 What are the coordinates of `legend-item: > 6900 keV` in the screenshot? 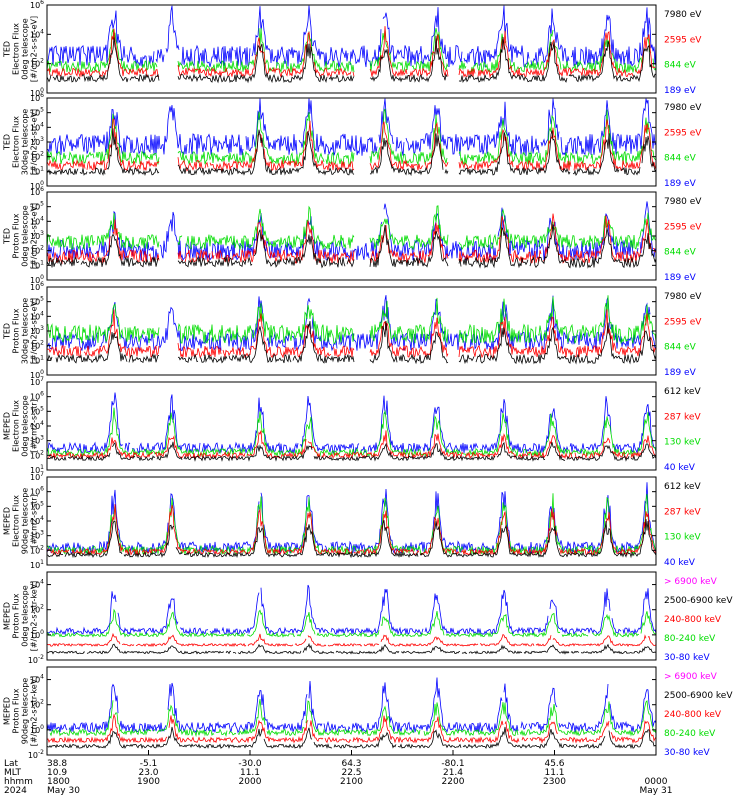 It's located at (691, 582).